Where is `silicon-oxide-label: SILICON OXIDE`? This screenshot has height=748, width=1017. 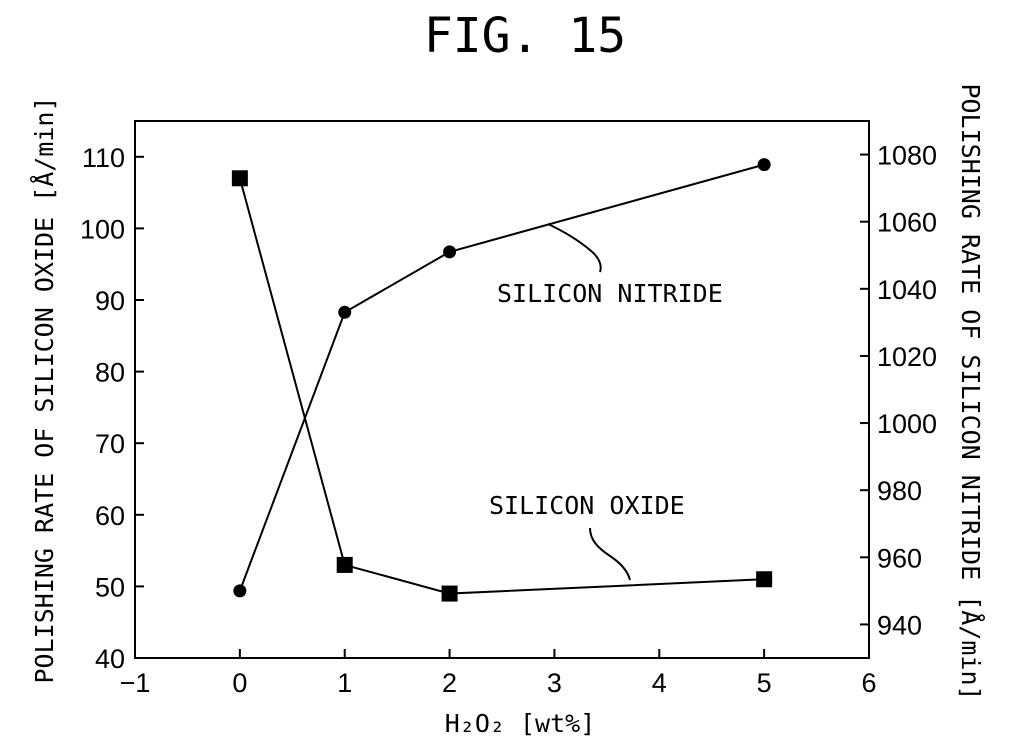 silicon-oxide-label: SILICON OXIDE is located at coordinates (587, 505).